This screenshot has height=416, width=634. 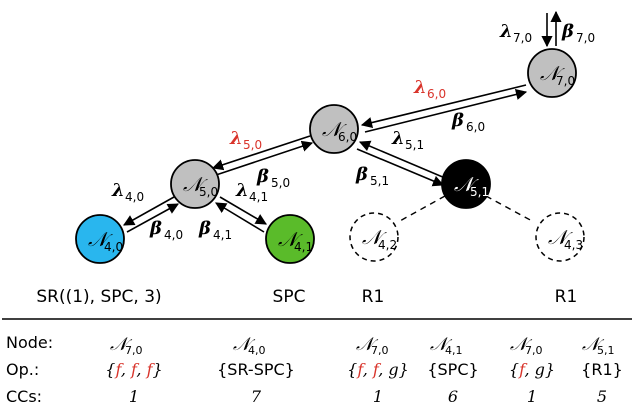 What do you see at coordinates (134, 396) in the screenshot?
I see `col1-ccs: 1` at bounding box center [134, 396].